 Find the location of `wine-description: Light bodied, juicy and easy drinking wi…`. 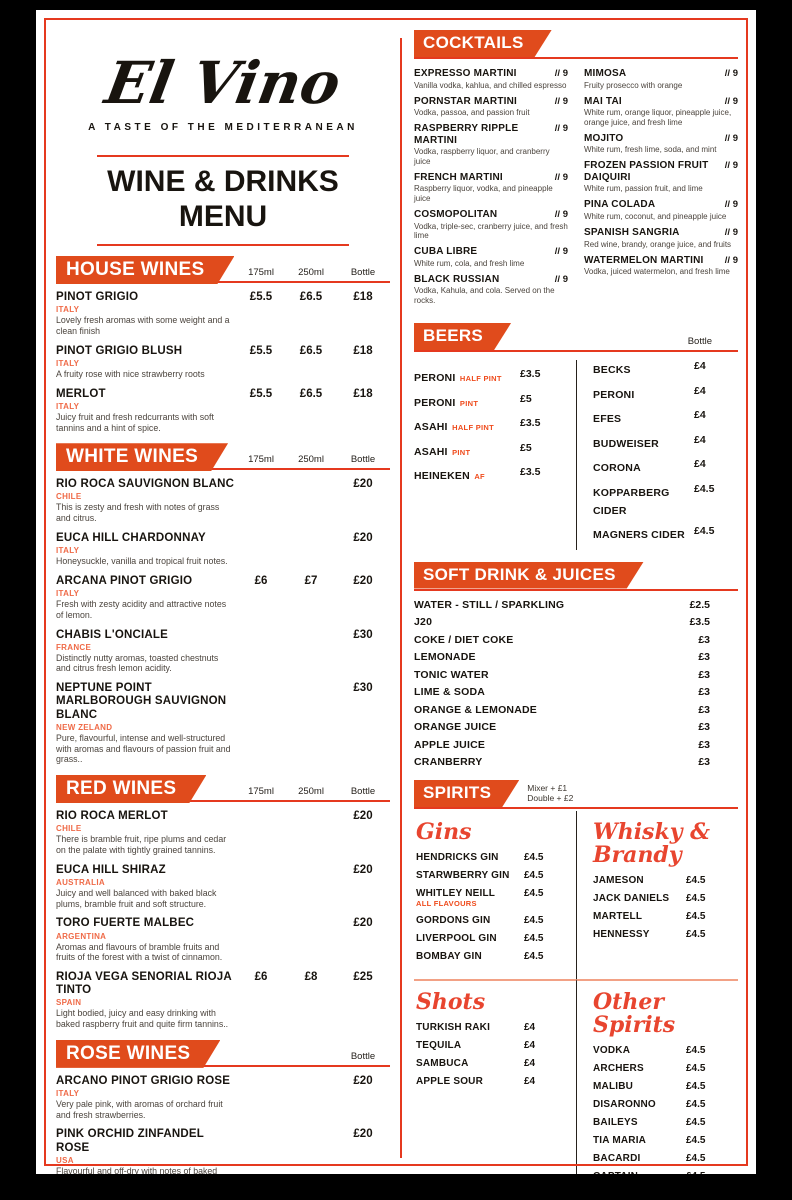

wine-description: Light bodied, juicy and easy drinking wi… is located at coordinates (142, 1019).